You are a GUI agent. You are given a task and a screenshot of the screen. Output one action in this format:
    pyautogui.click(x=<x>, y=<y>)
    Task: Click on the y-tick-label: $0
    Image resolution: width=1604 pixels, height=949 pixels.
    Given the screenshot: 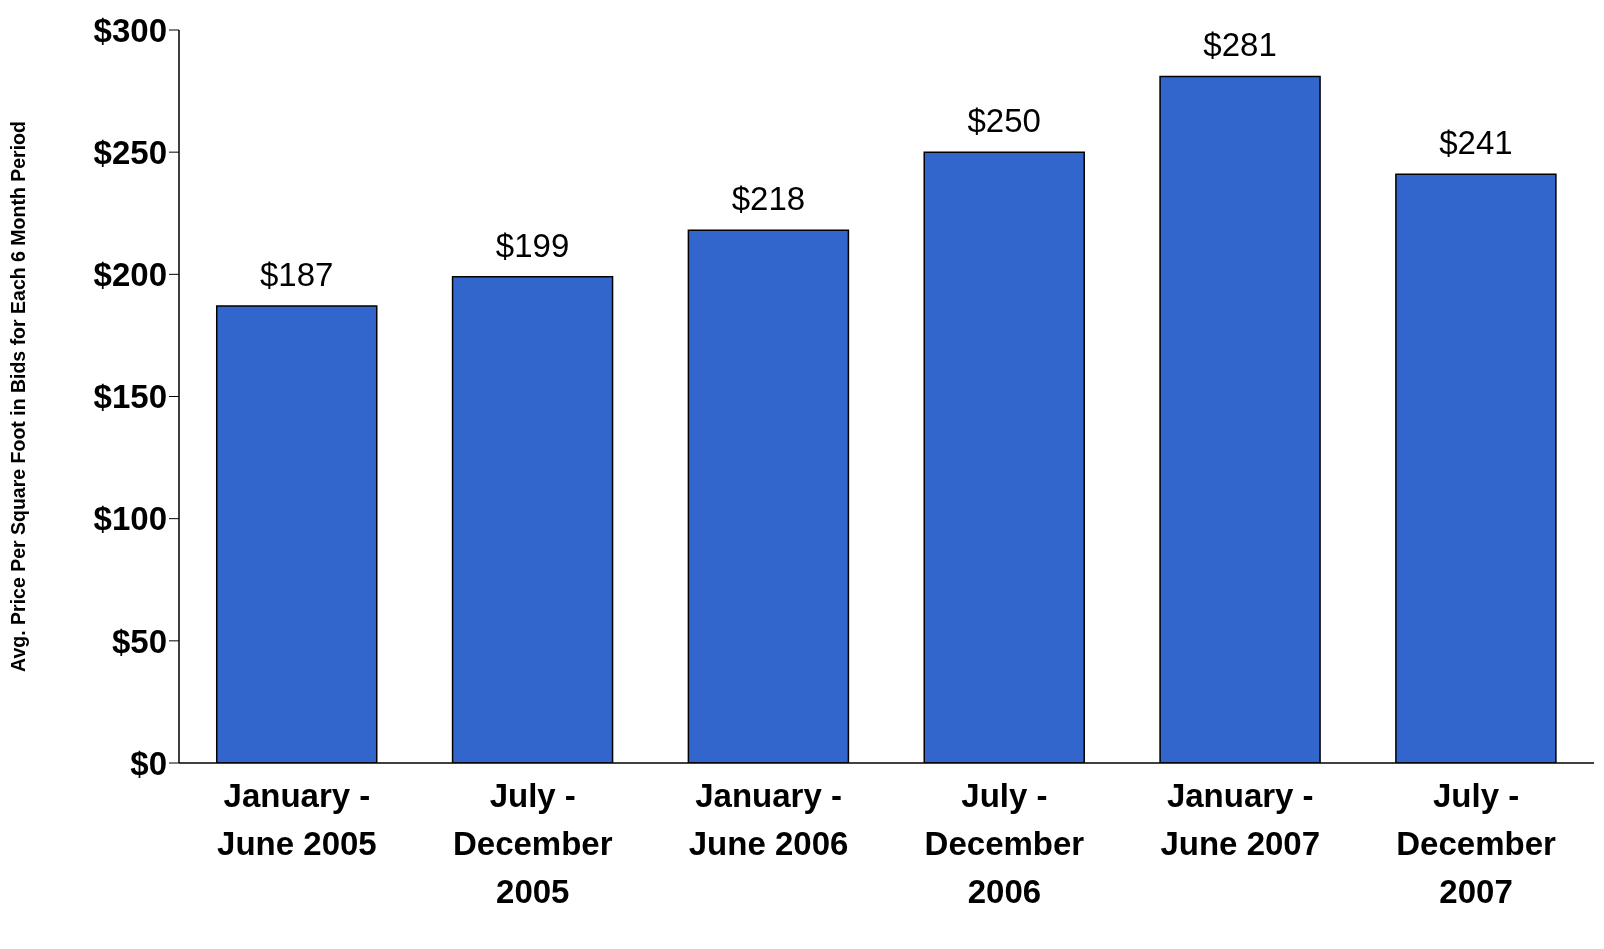 What is the action you would take?
    pyautogui.click(x=148, y=763)
    